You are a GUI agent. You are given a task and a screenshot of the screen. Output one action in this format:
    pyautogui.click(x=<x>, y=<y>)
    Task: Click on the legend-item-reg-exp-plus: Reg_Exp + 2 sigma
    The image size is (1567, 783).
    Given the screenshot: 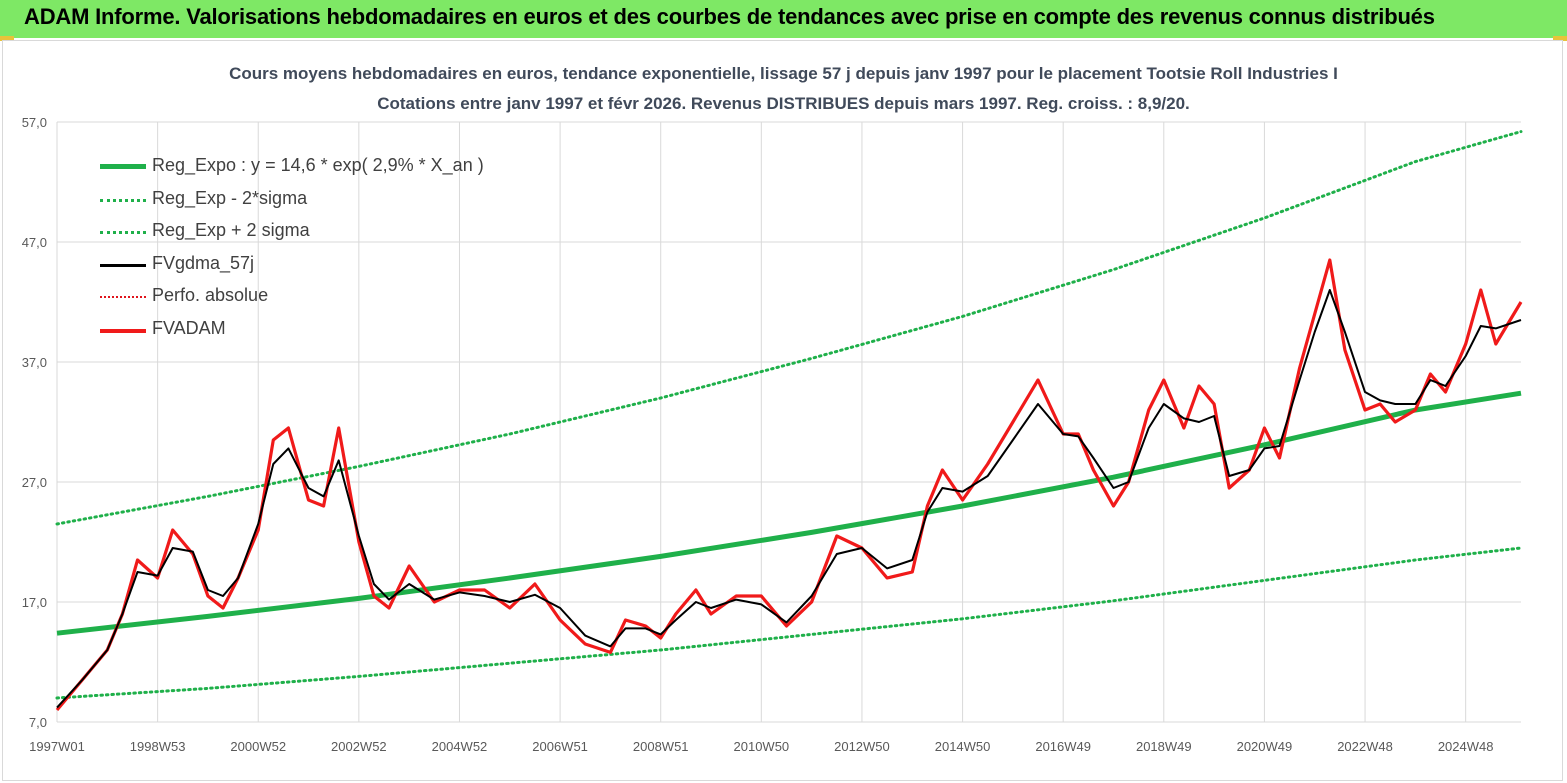 What is the action you would take?
    pyautogui.click(x=310, y=233)
    